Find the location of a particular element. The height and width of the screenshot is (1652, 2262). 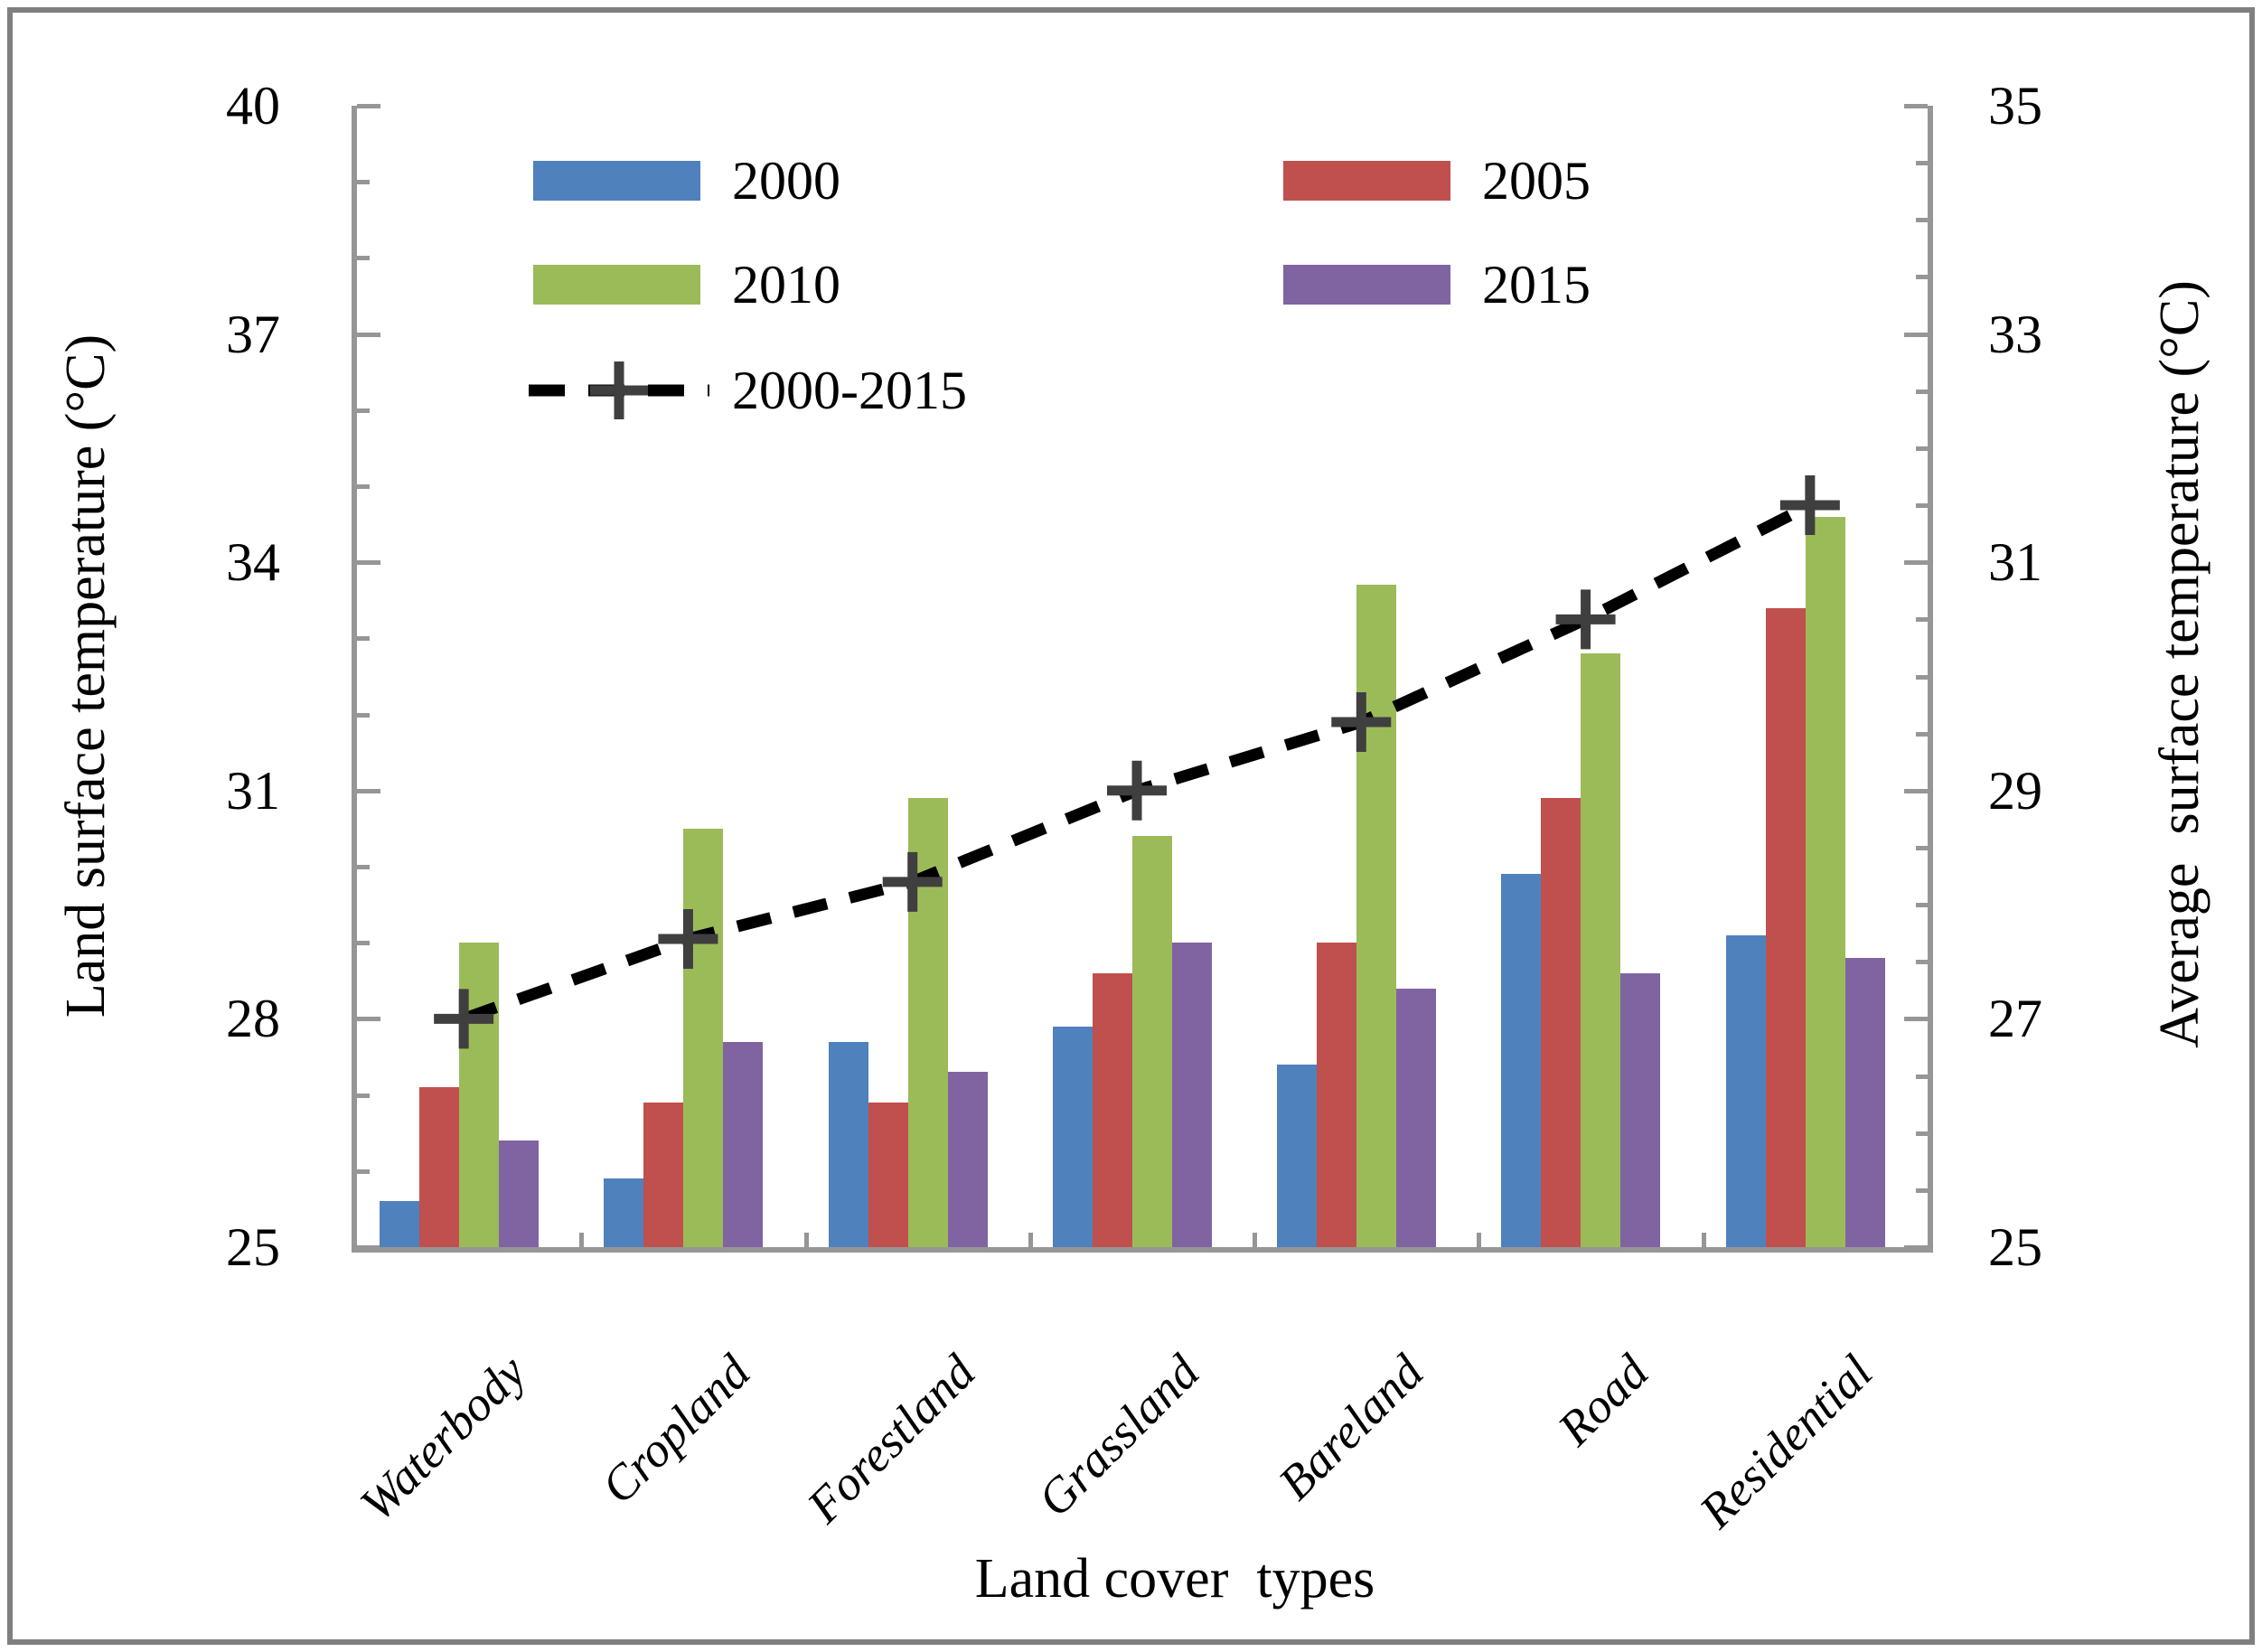

plus-marker-waterbody is located at coordinates (464, 1019).